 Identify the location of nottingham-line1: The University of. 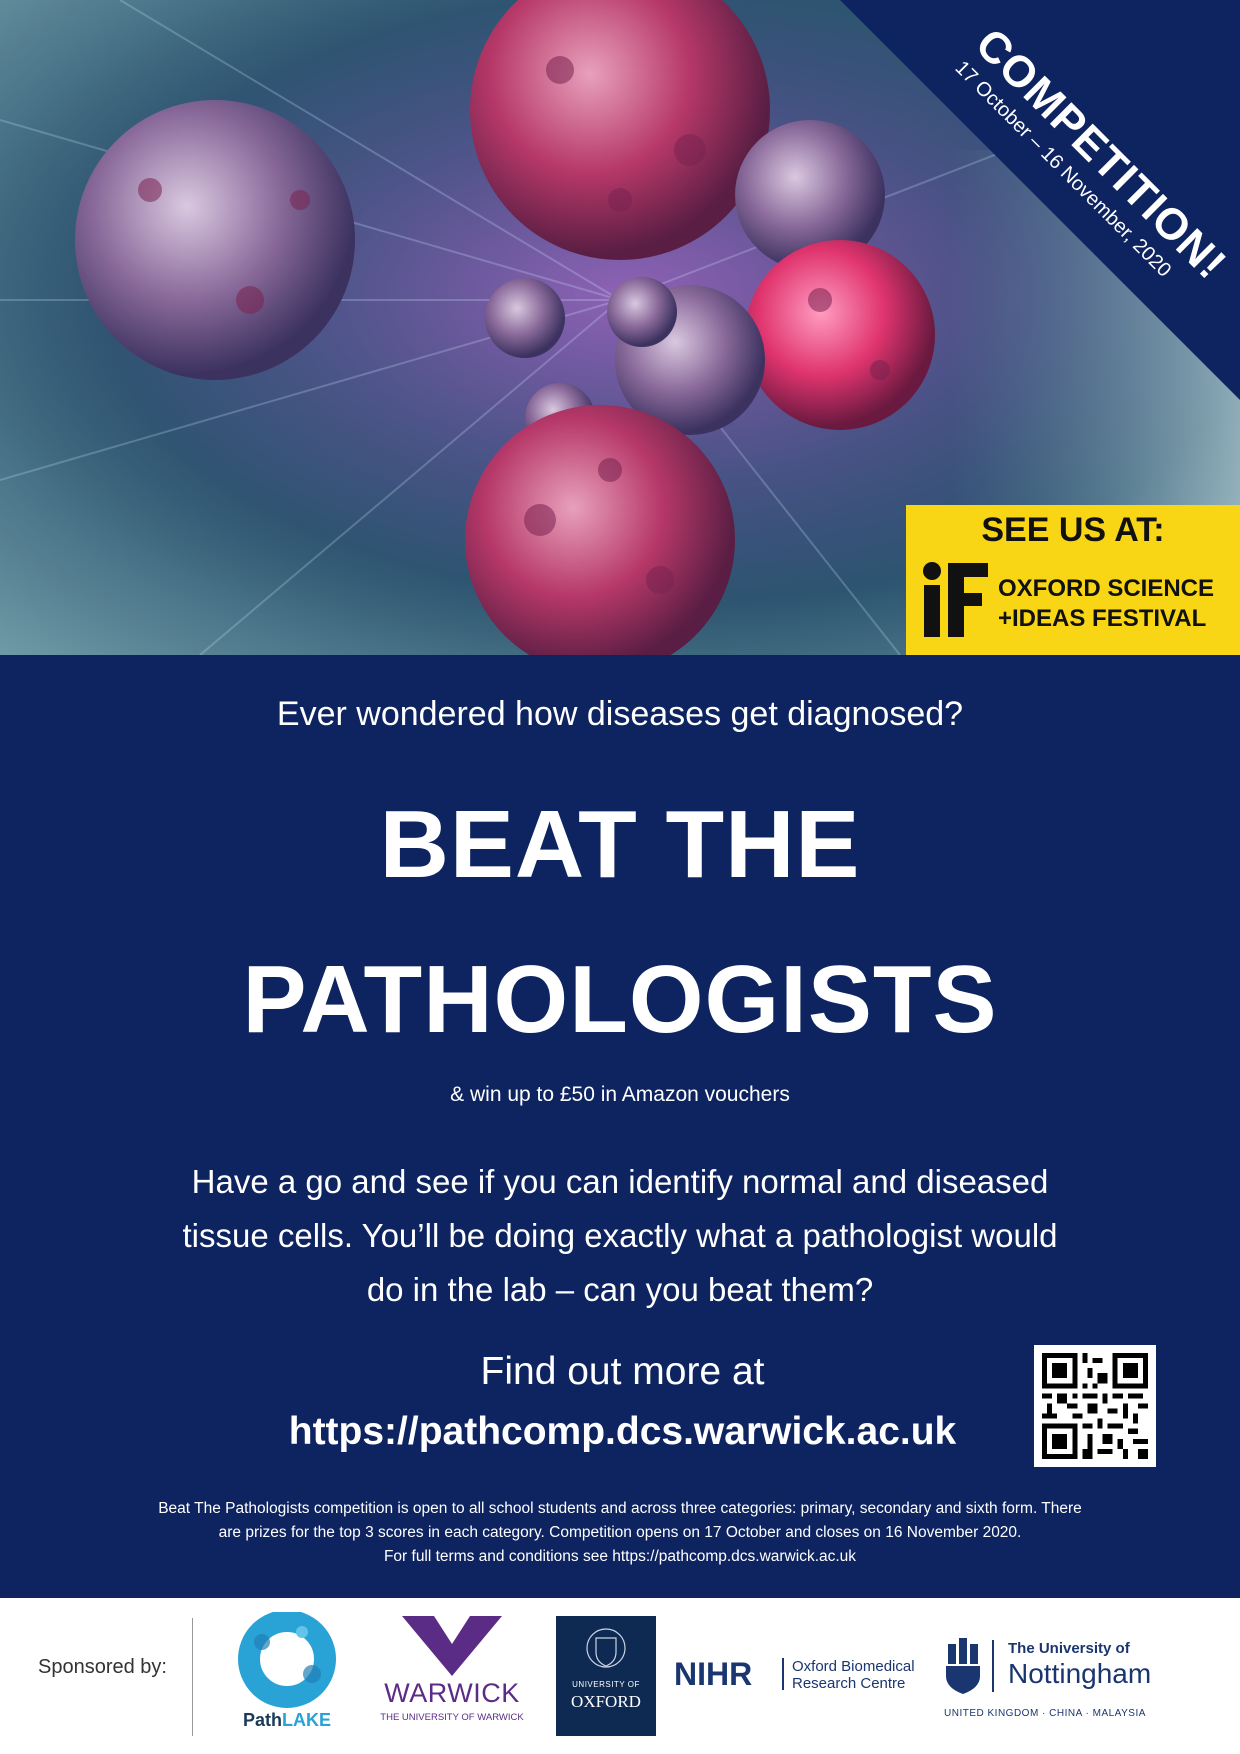
(1069, 1648).